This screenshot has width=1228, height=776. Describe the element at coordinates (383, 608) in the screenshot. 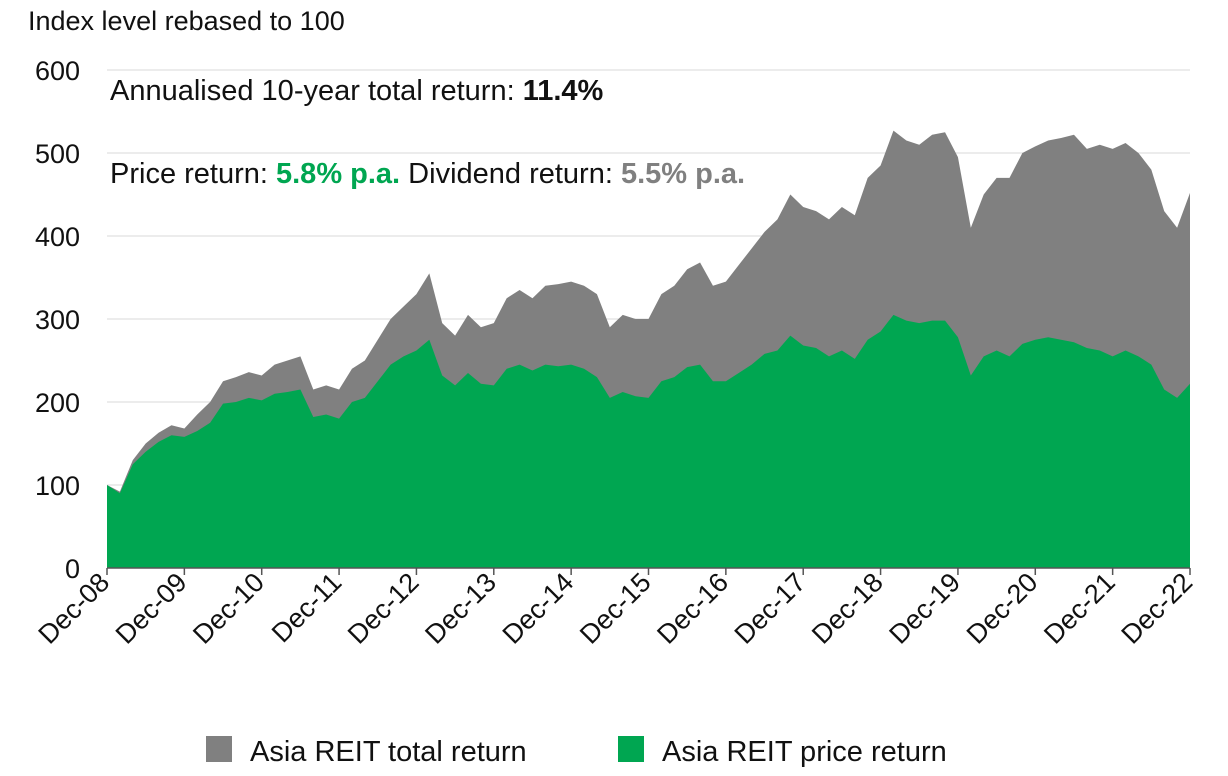

I see `x-tick-label: Dec-12` at that location.